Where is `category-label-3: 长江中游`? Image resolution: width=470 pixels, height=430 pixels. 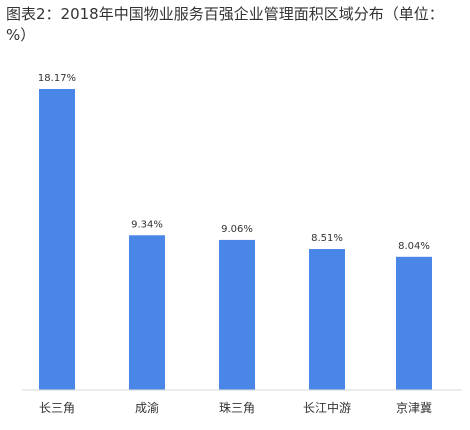
category-label-3: 长江中游 is located at coordinates (327, 407).